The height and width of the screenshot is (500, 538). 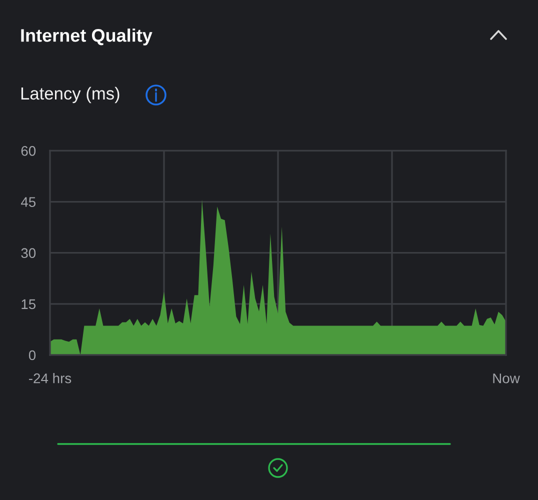 What do you see at coordinates (28, 202) in the screenshot?
I see `y-tick-label: 45` at bounding box center [28, 202].